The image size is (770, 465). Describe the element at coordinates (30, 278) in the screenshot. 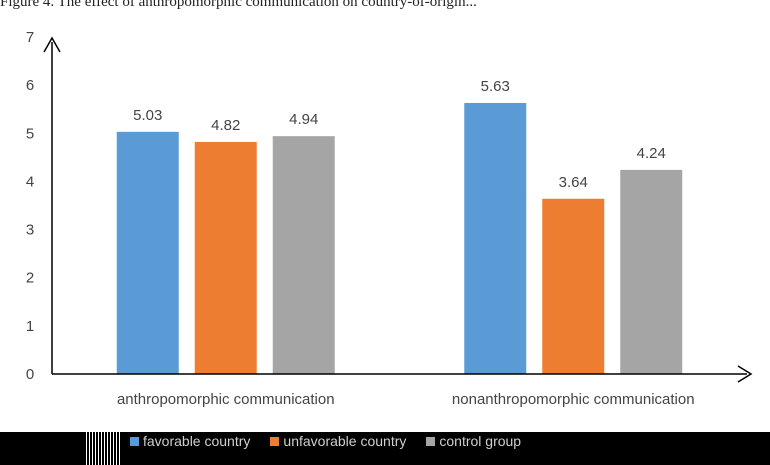

I see `y-tick-label: 2` at that location.